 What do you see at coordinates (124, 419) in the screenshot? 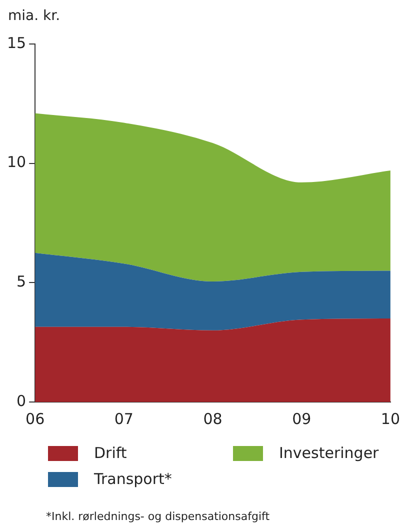
I see `x-tick-label: 07` at bounding box center [124, 419].